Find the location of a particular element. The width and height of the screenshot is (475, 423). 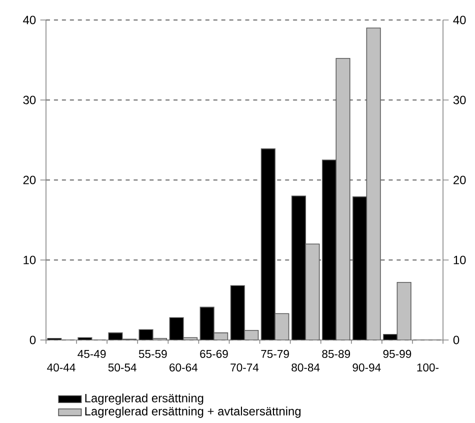

x-tick-label: 90-94 is located at coordinates (366, 368).